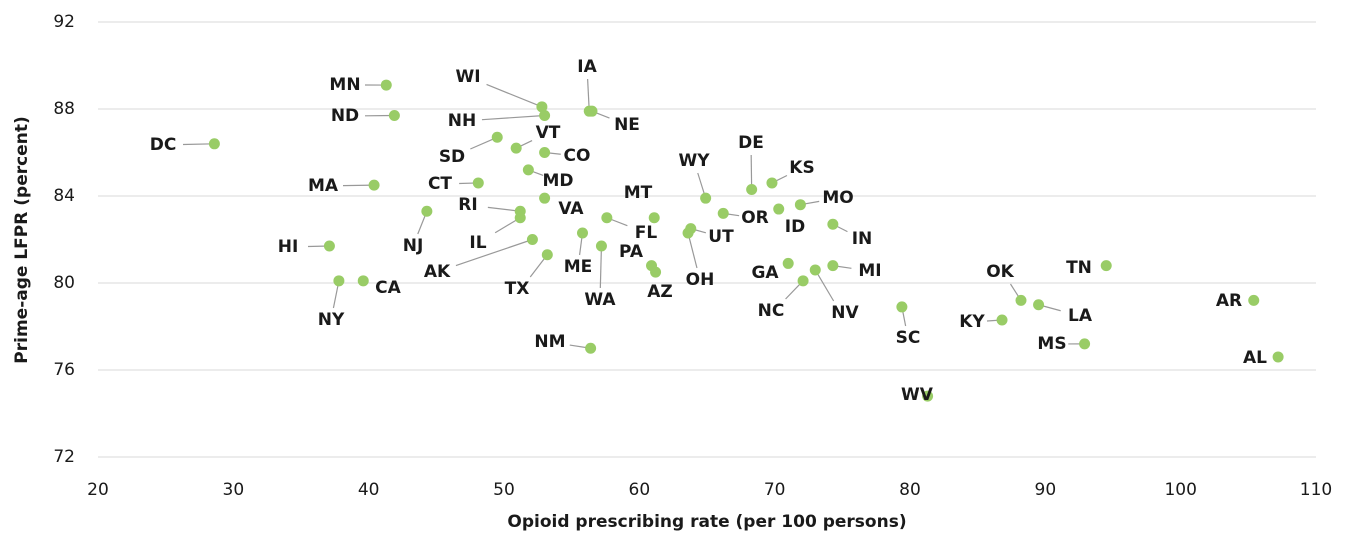  What do you see at coordinates (571, 209) in the screenshot?
I see `point-label: VA` at bounding box center [571, 209].